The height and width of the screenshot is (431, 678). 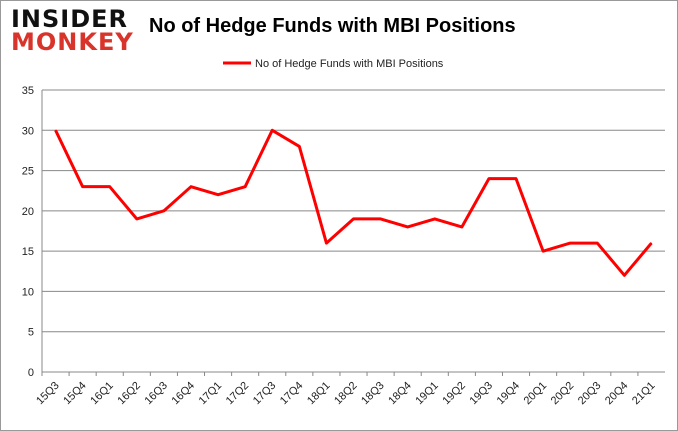 I want to click on x-tick-label: 19Q1, so click(x=427, y=394).